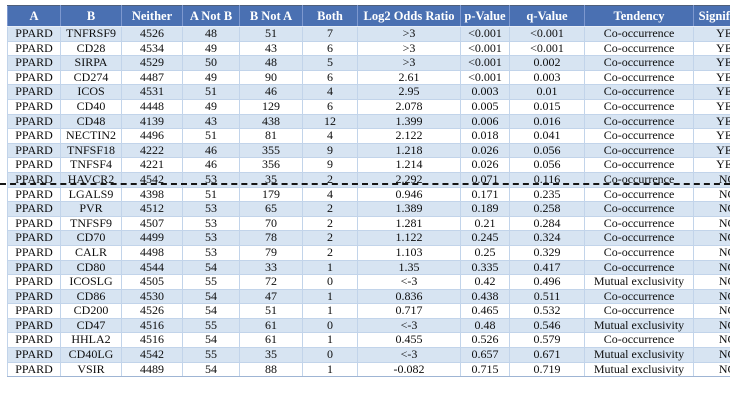 The height and width of the screenshot is (416, 730). What do you see at coordinates (271, 136) in the screenshot?
I see `cell-b-not-a: 81` at bounding box center [271, 136].